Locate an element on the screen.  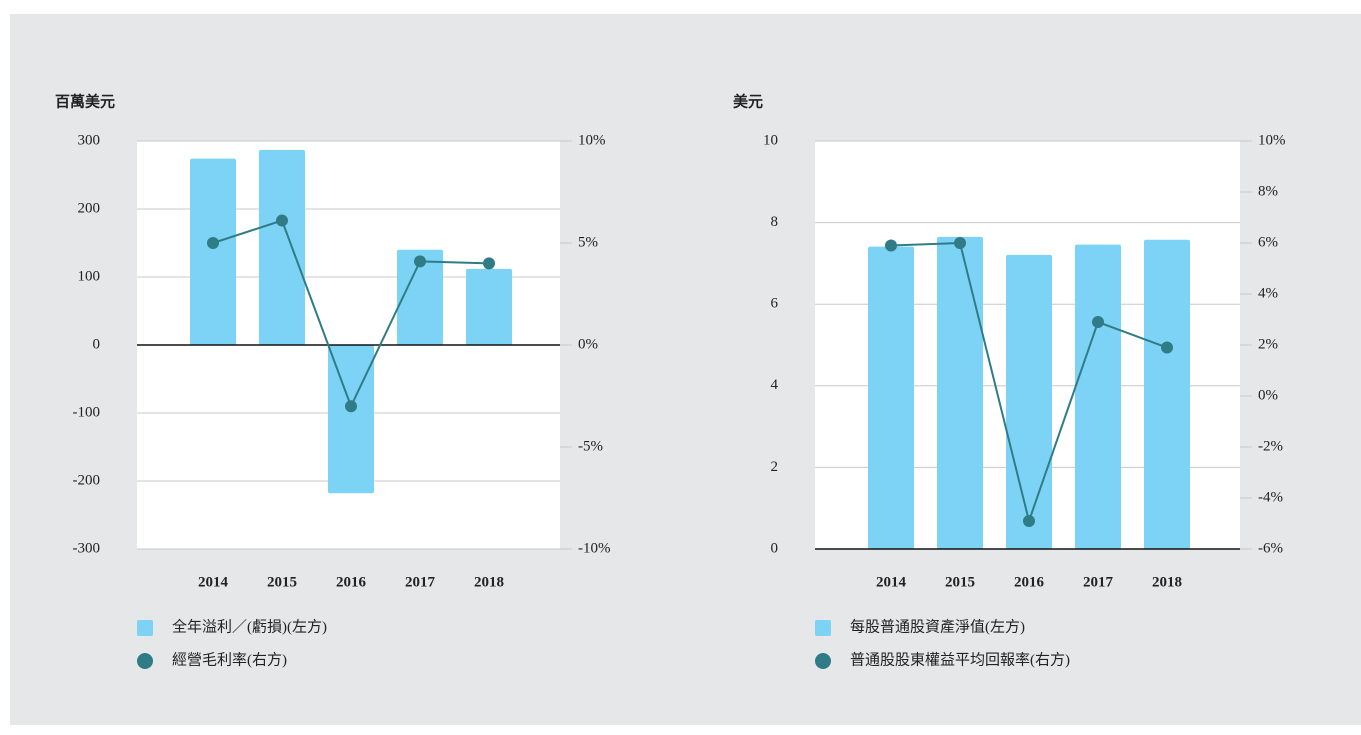
y-tick-label: 6 is located at coordinates (775, 304).